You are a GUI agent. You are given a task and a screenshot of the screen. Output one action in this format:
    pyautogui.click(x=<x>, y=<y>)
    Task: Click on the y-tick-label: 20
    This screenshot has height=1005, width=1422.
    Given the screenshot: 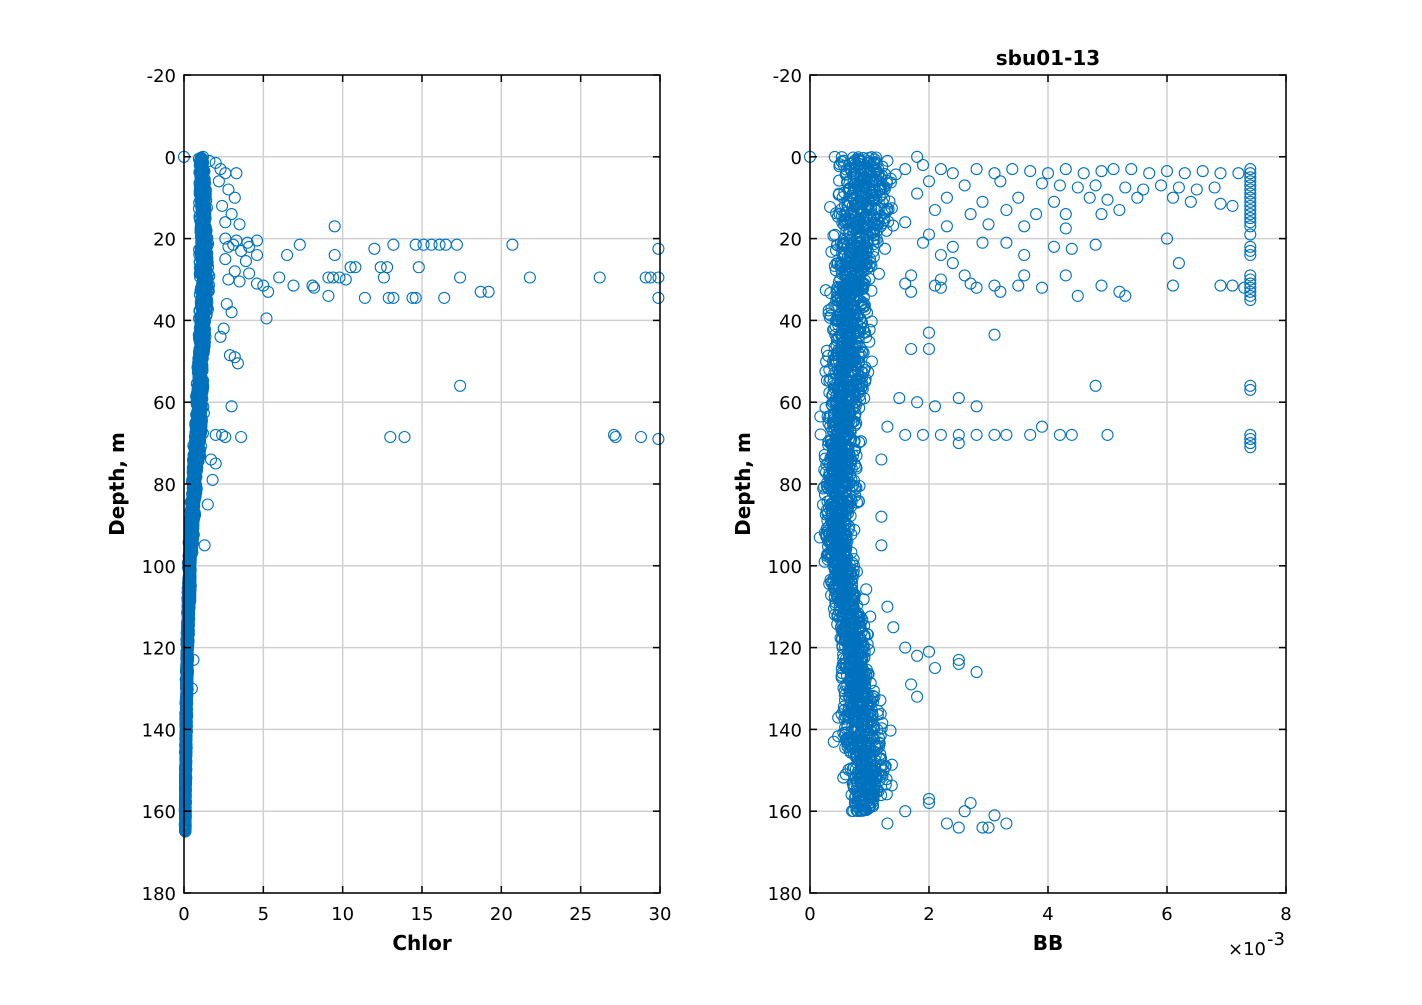 What is the action you would take?
    pyautogui.click(x=790, y=240)
    